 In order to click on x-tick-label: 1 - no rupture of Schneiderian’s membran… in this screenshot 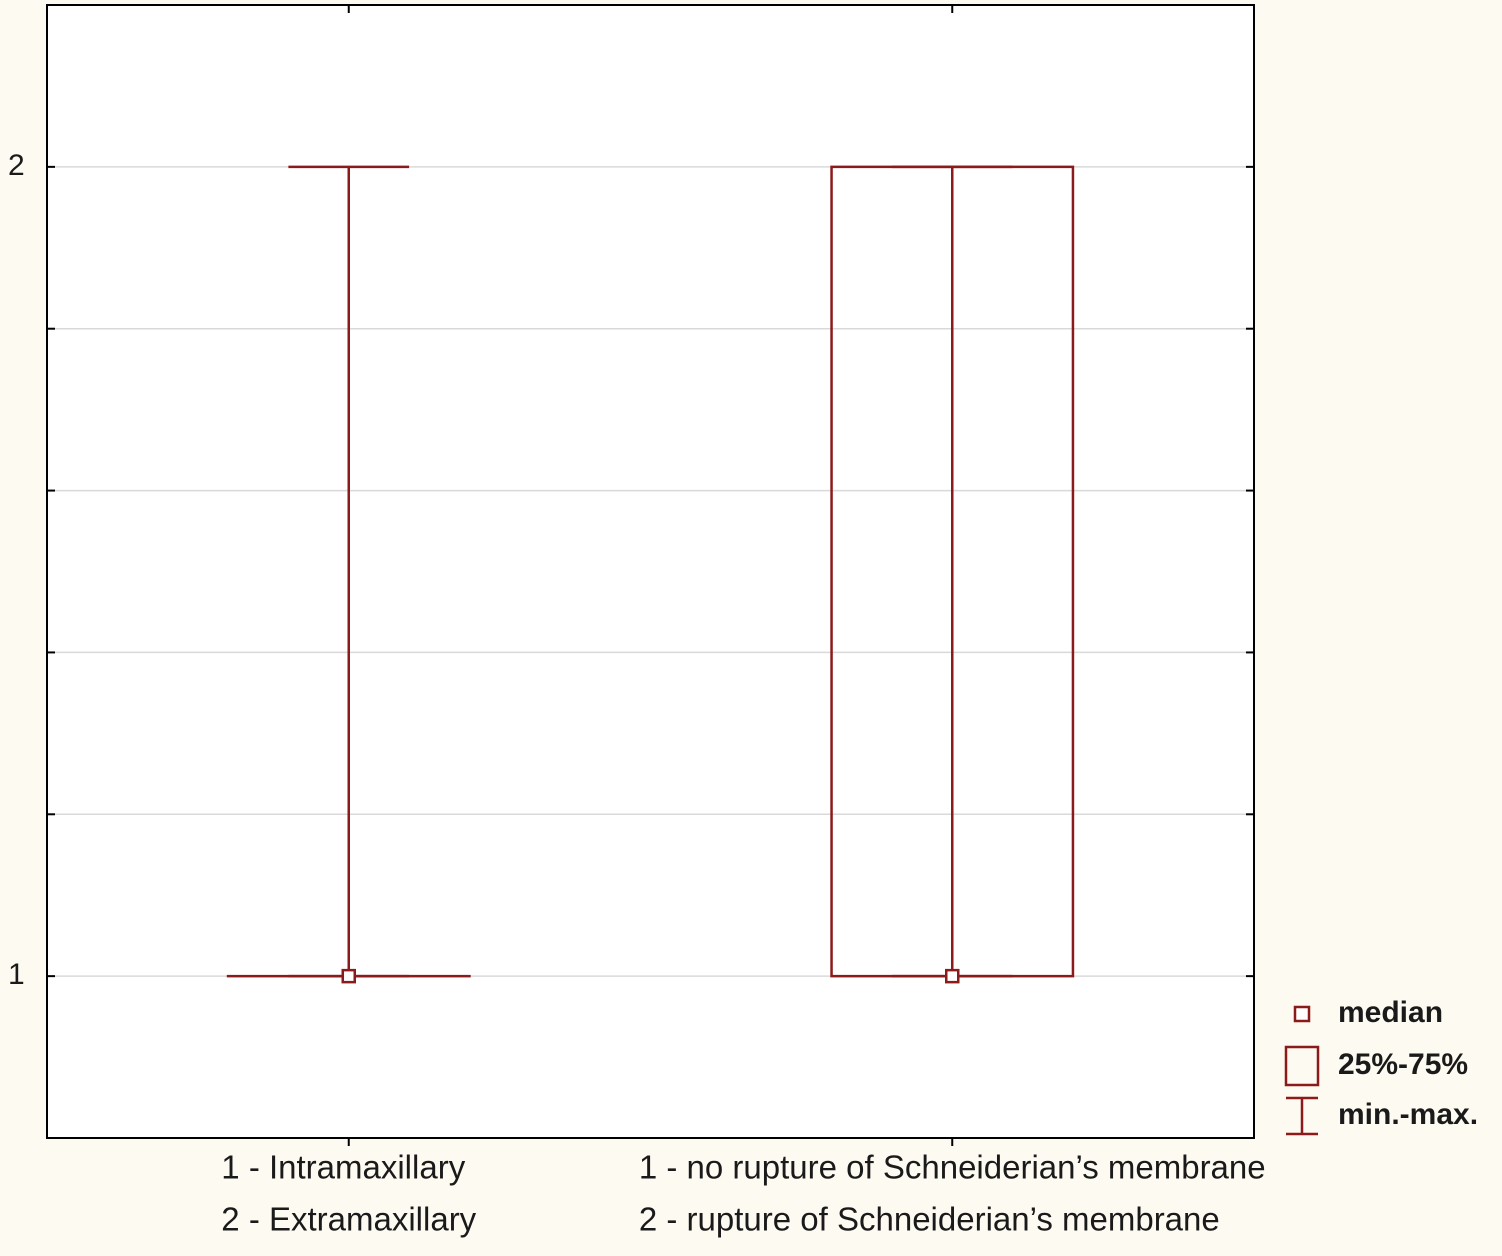, I will do `click(952, 1167)`.